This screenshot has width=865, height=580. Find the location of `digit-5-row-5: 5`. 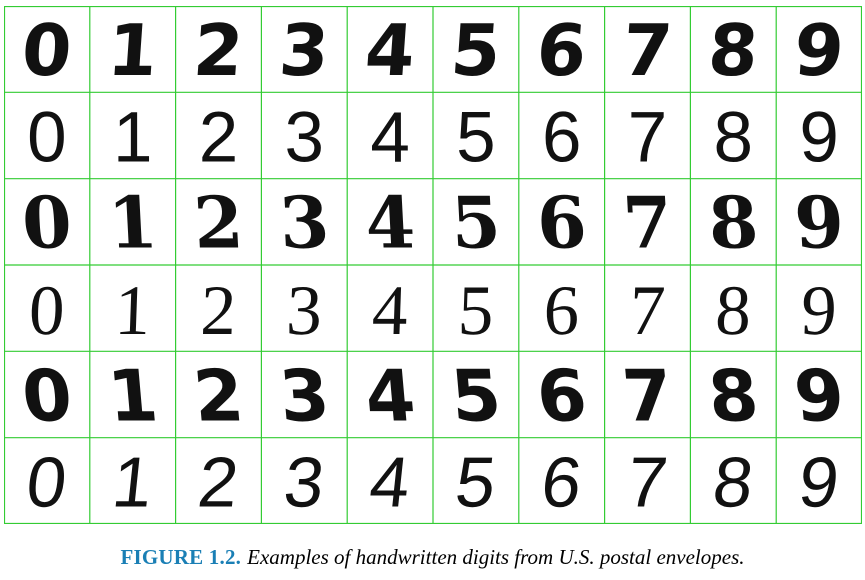

digit-5-row-5: 5 is located at coordinates (476, 396).